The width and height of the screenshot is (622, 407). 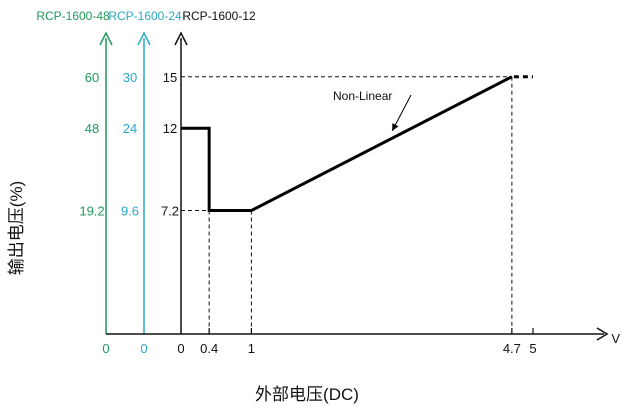 What do you see at coordinates (372, 110) in the screenshot?
I see `annotation-nonlinear: Non-Linear` at bounding box center [372, 110].